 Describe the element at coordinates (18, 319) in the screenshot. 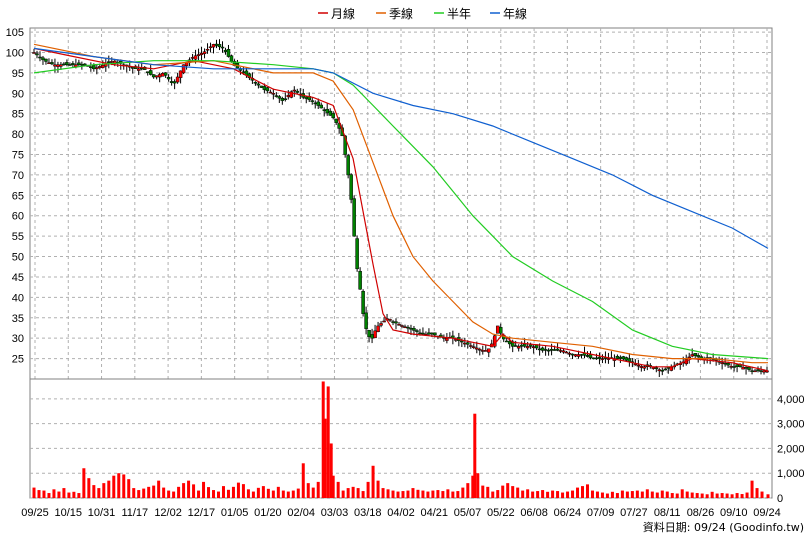

I see `price-tick-label: 35` at that location.